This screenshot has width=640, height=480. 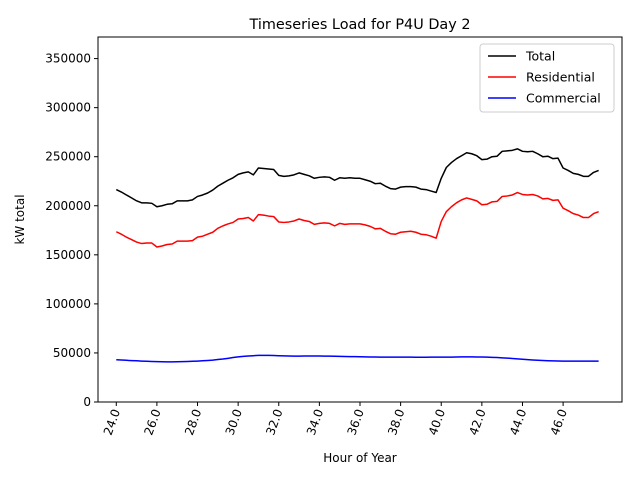 What do you see at coordinates (87, 402) in the screenshot?
I see `y-tick-label: 0` at bounding box center [87, 402].